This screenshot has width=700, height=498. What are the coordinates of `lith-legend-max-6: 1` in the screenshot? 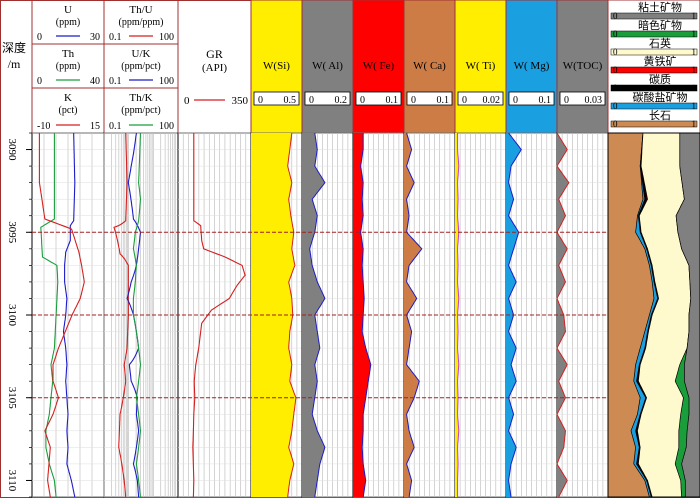 It's located at (694, 124).